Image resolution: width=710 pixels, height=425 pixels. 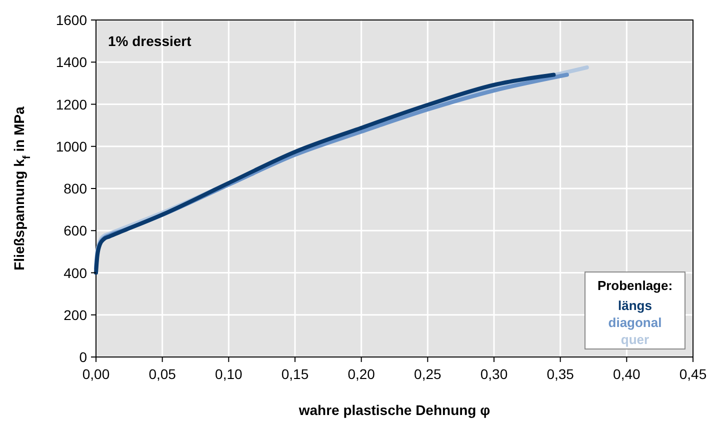 I want to click on x-tick-label: 0,45, so click(x=693, y=374).